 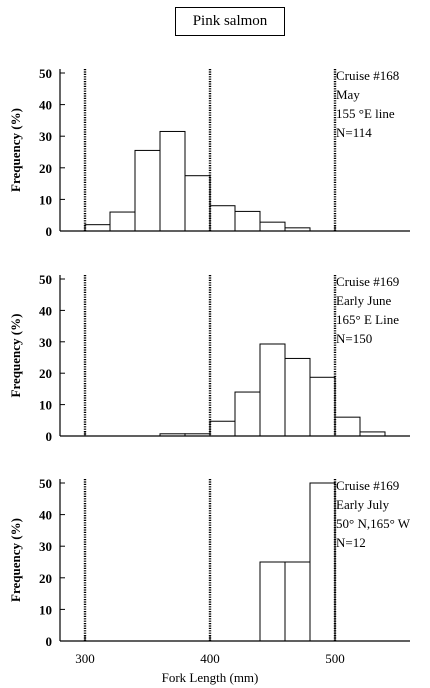 I want to click on x-tick-label: 400, so click(x=210, y=658).